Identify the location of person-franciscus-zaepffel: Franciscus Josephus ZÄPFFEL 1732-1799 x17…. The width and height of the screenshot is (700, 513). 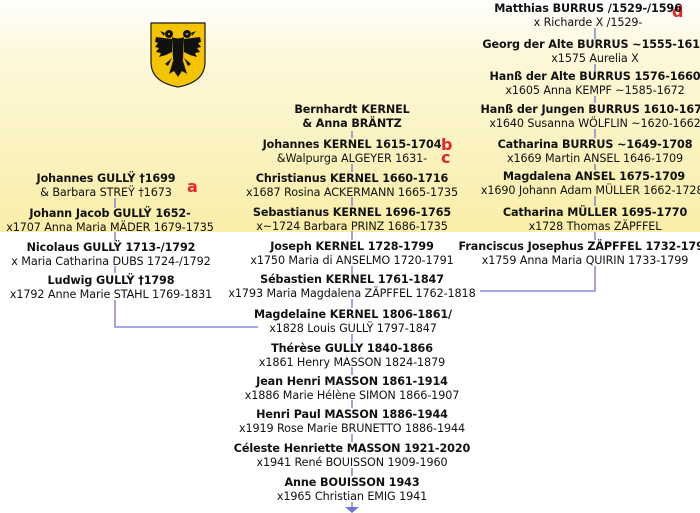
(579, 253).